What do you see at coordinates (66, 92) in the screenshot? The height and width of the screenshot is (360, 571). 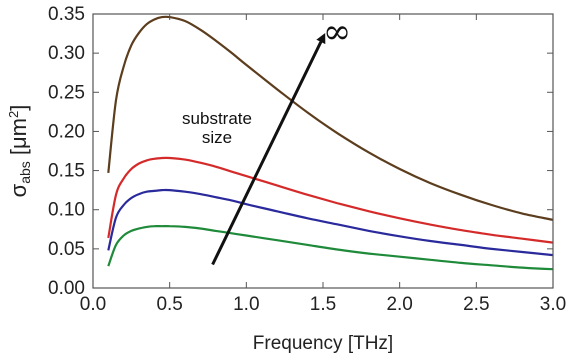 I see `y-tick-label-5: 0.25` at bounding box center [66, 92].